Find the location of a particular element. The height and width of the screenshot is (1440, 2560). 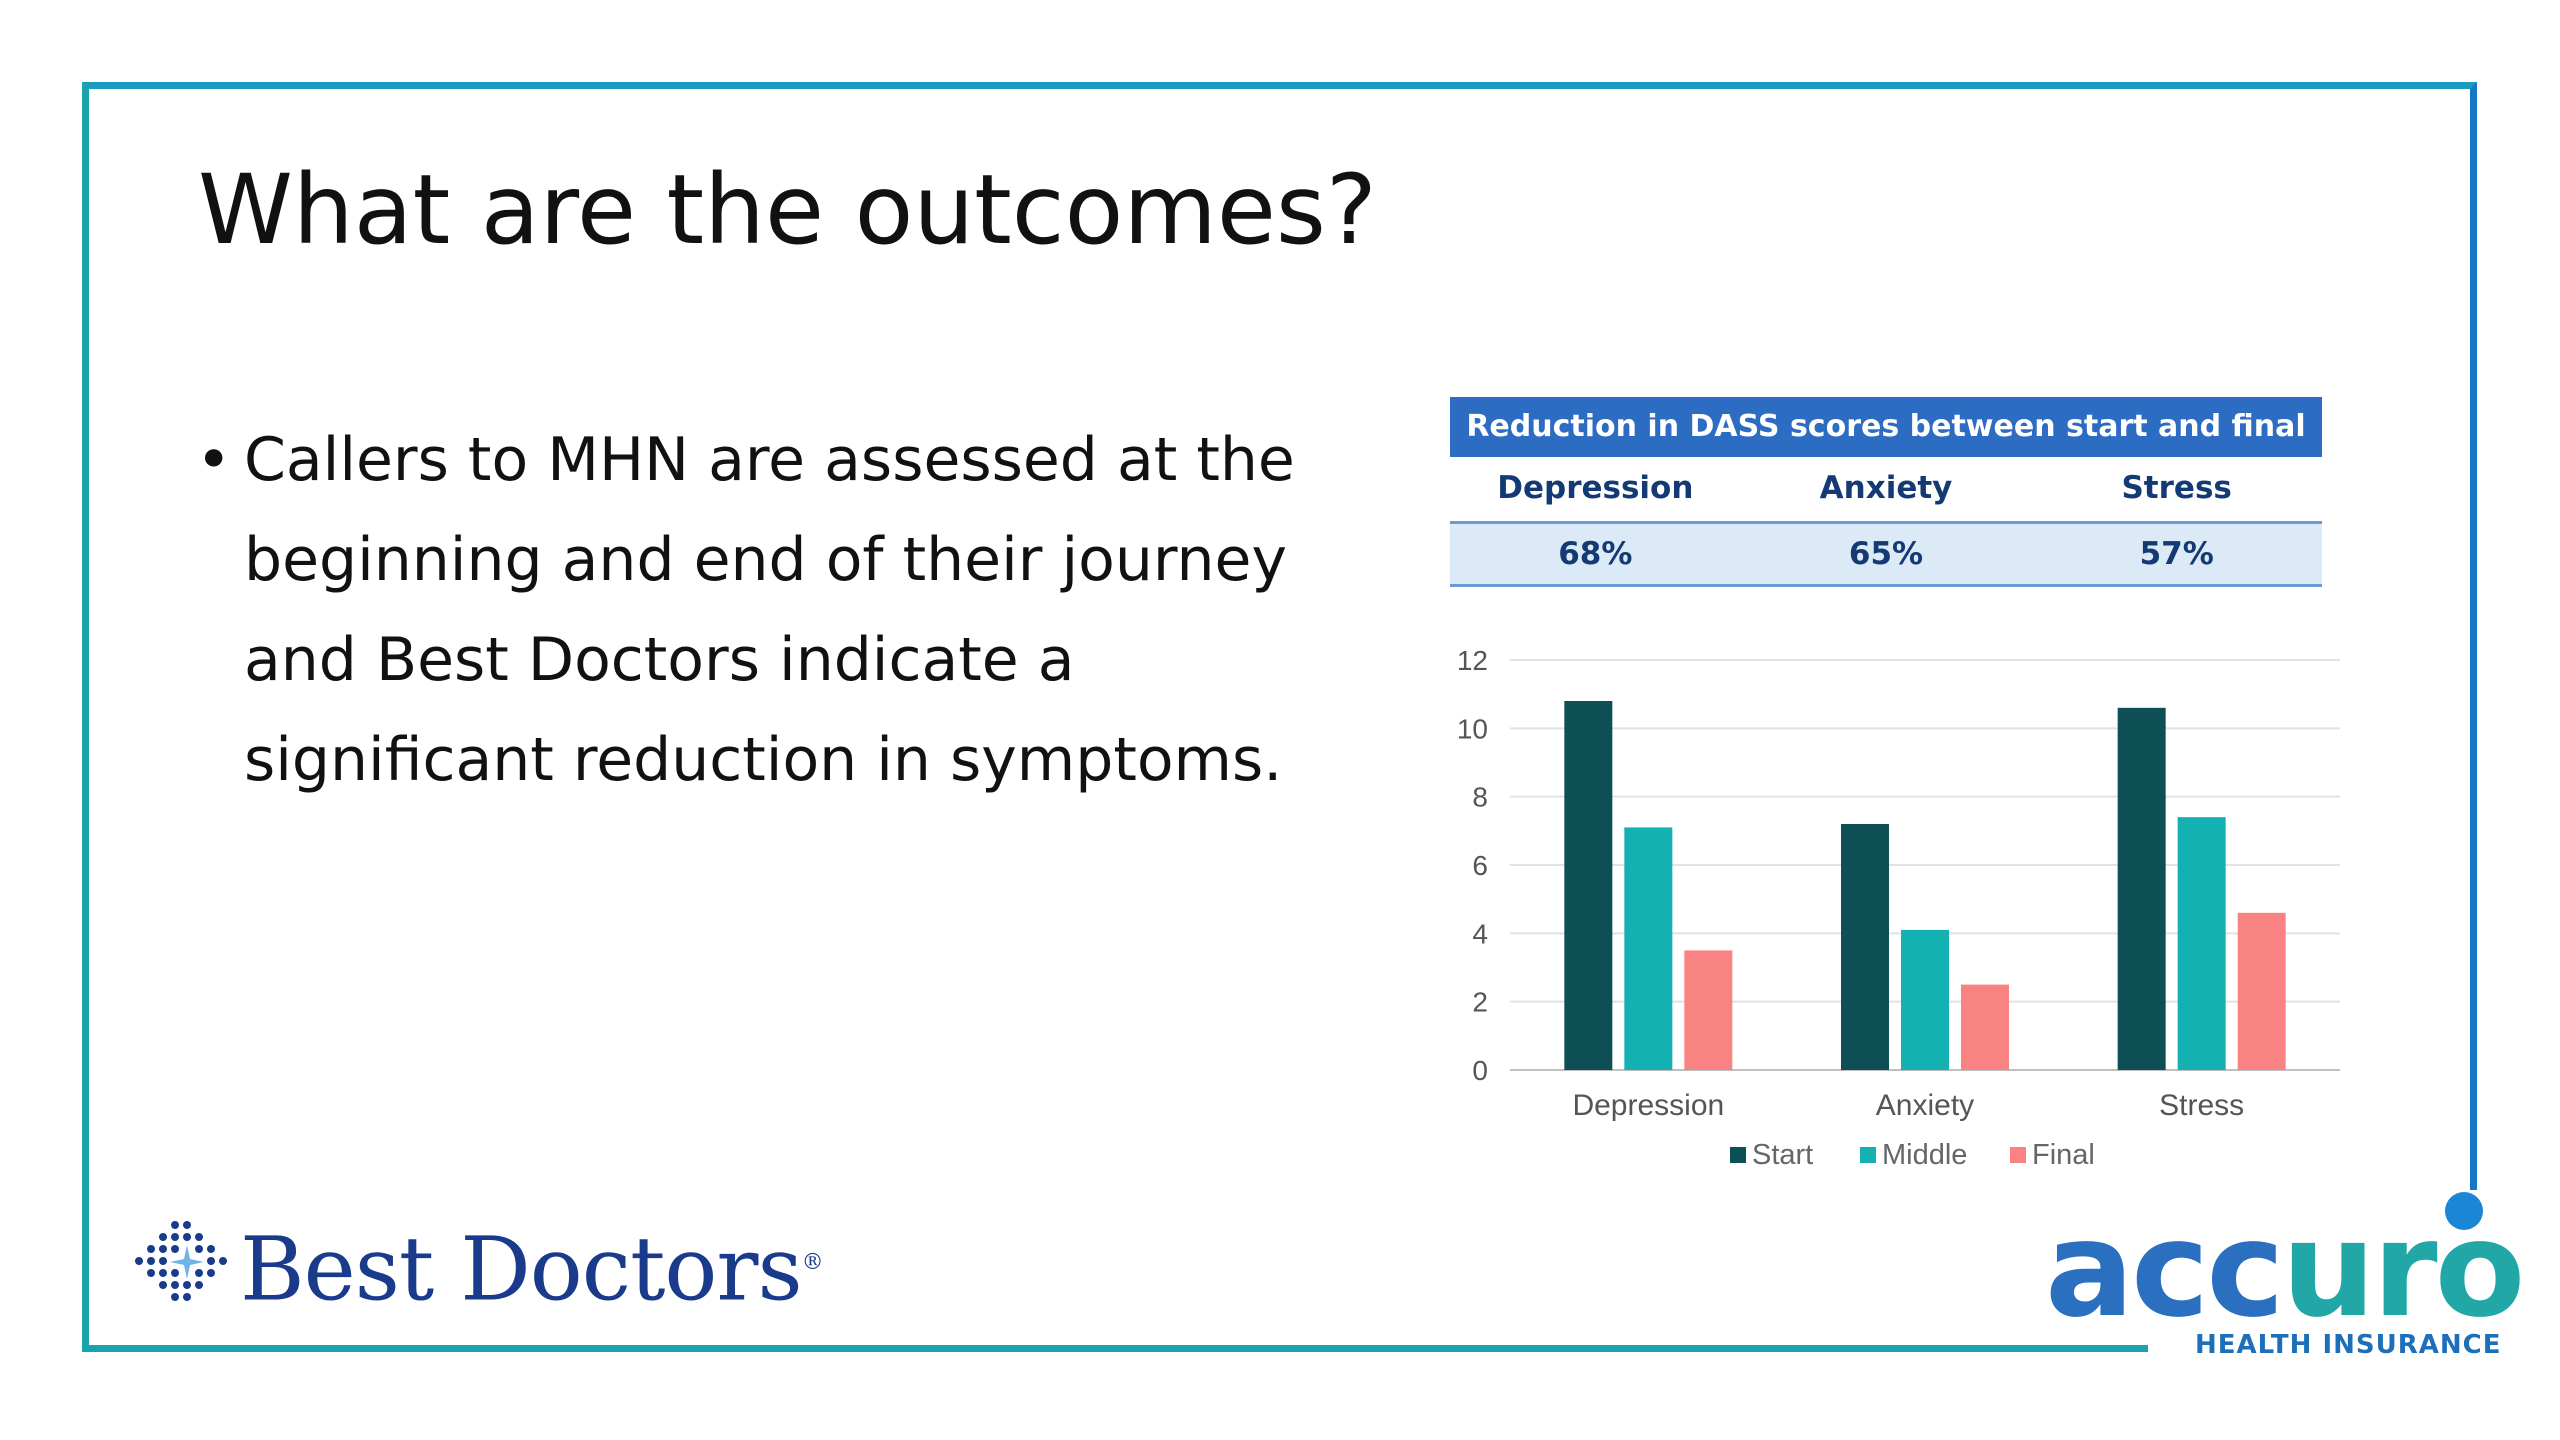

bar-middle-anxiety is located at coordinates (1925, 999).